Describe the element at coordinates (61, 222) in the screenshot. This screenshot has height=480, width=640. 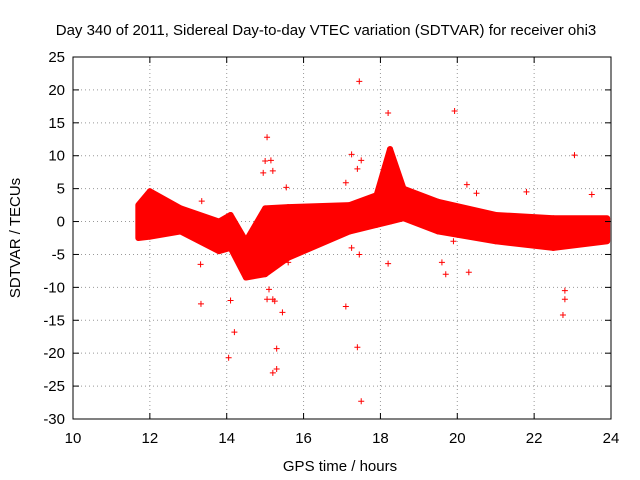
I see `y-tick-label: 0` at that location.